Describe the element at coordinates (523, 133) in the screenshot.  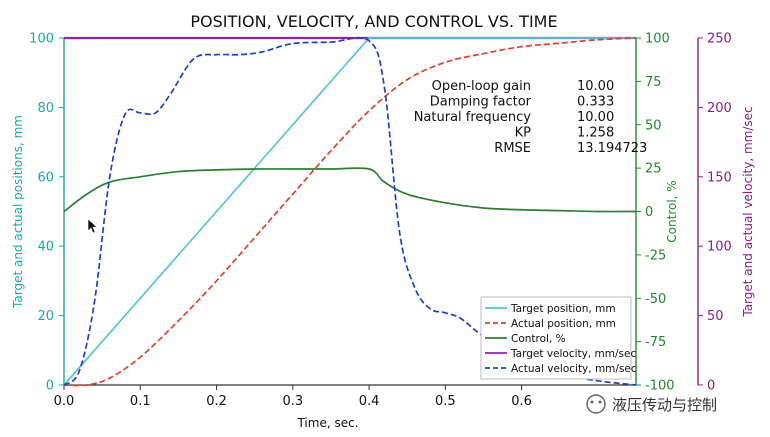
I see `annotation-label: KP` at that location.